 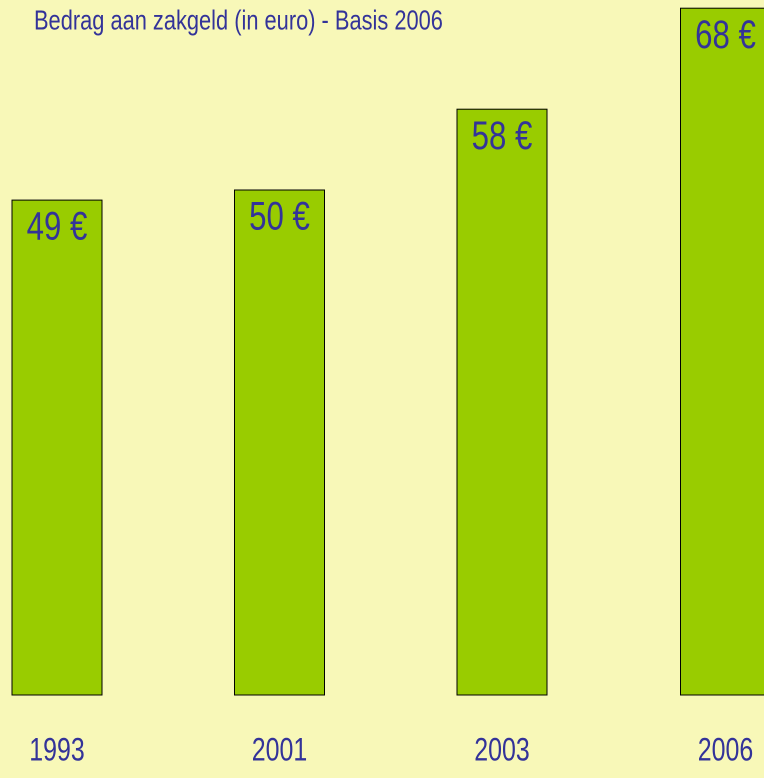 I want to click on value-label-group: 68 €, so click(x=725, y=34).